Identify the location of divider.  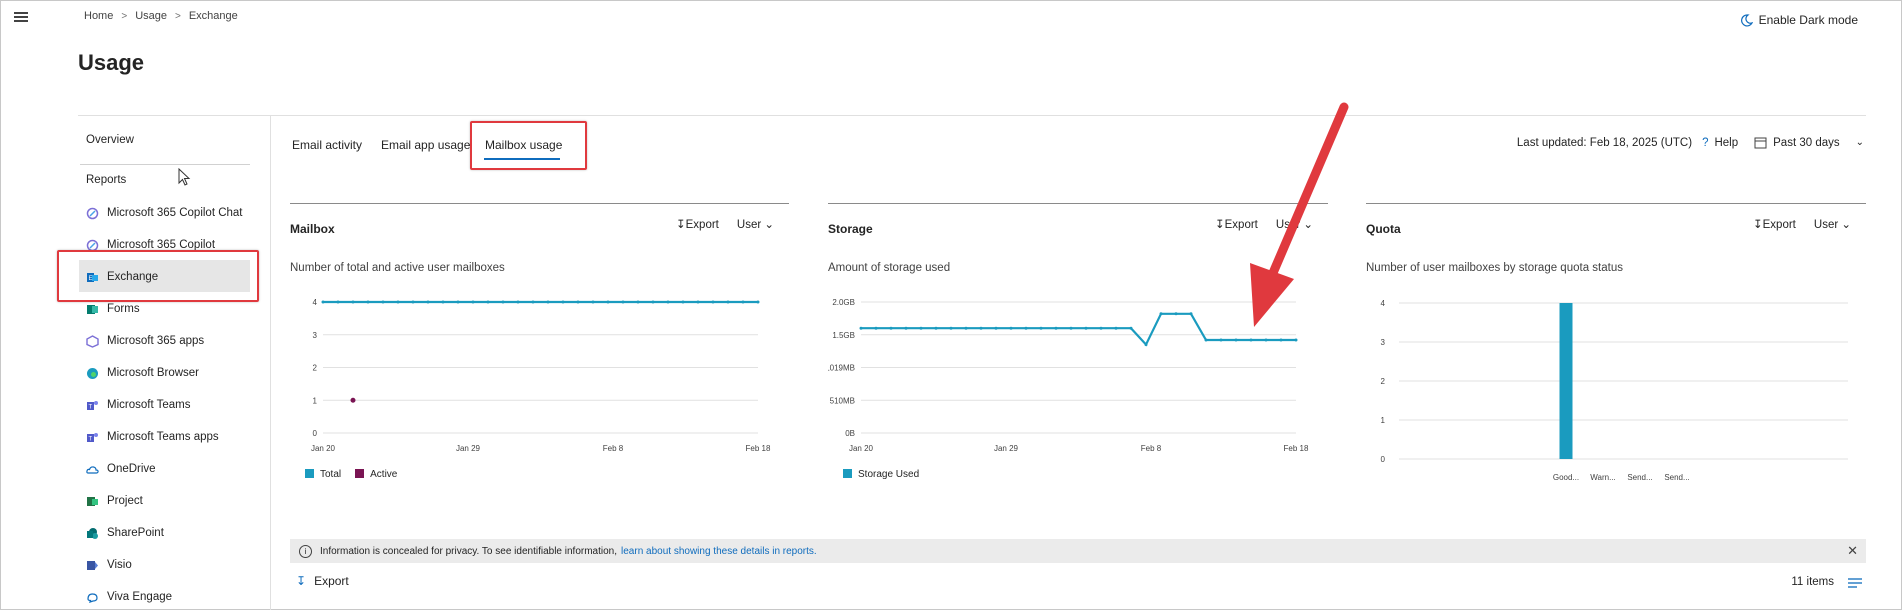
(972, 115).